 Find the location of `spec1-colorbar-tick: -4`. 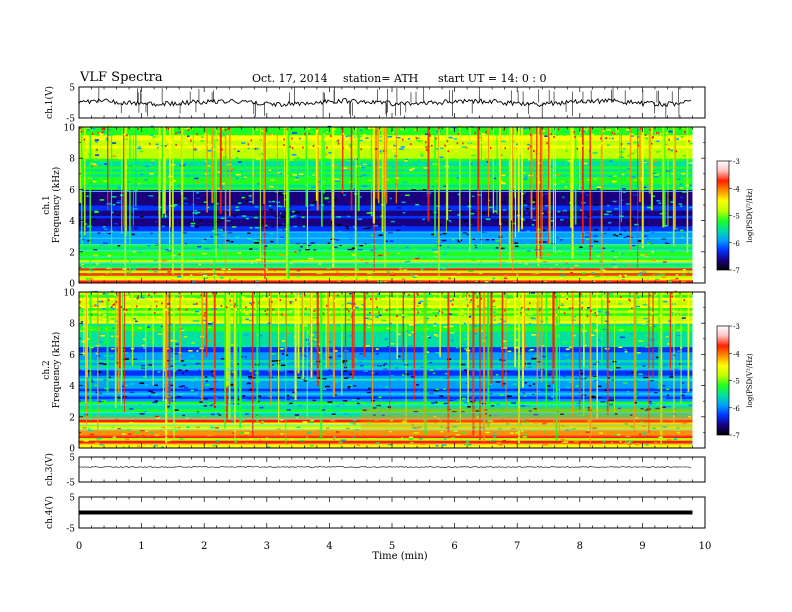

spec1-colorbar-tick: -4 is located at coordinates (736, 189).